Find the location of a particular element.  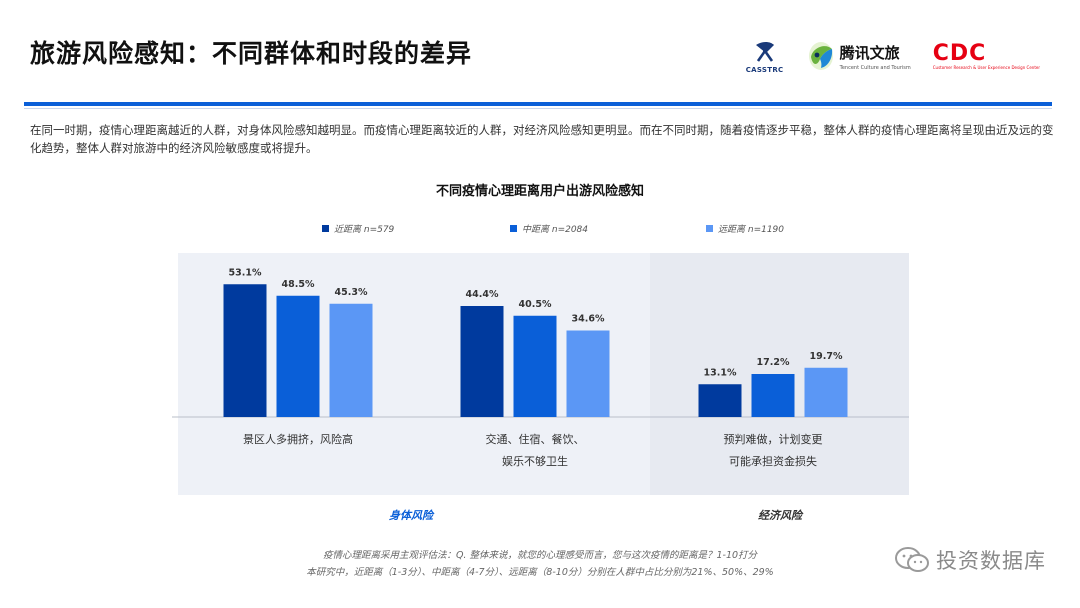

wechat-icon is located at coordinates (912, 559).